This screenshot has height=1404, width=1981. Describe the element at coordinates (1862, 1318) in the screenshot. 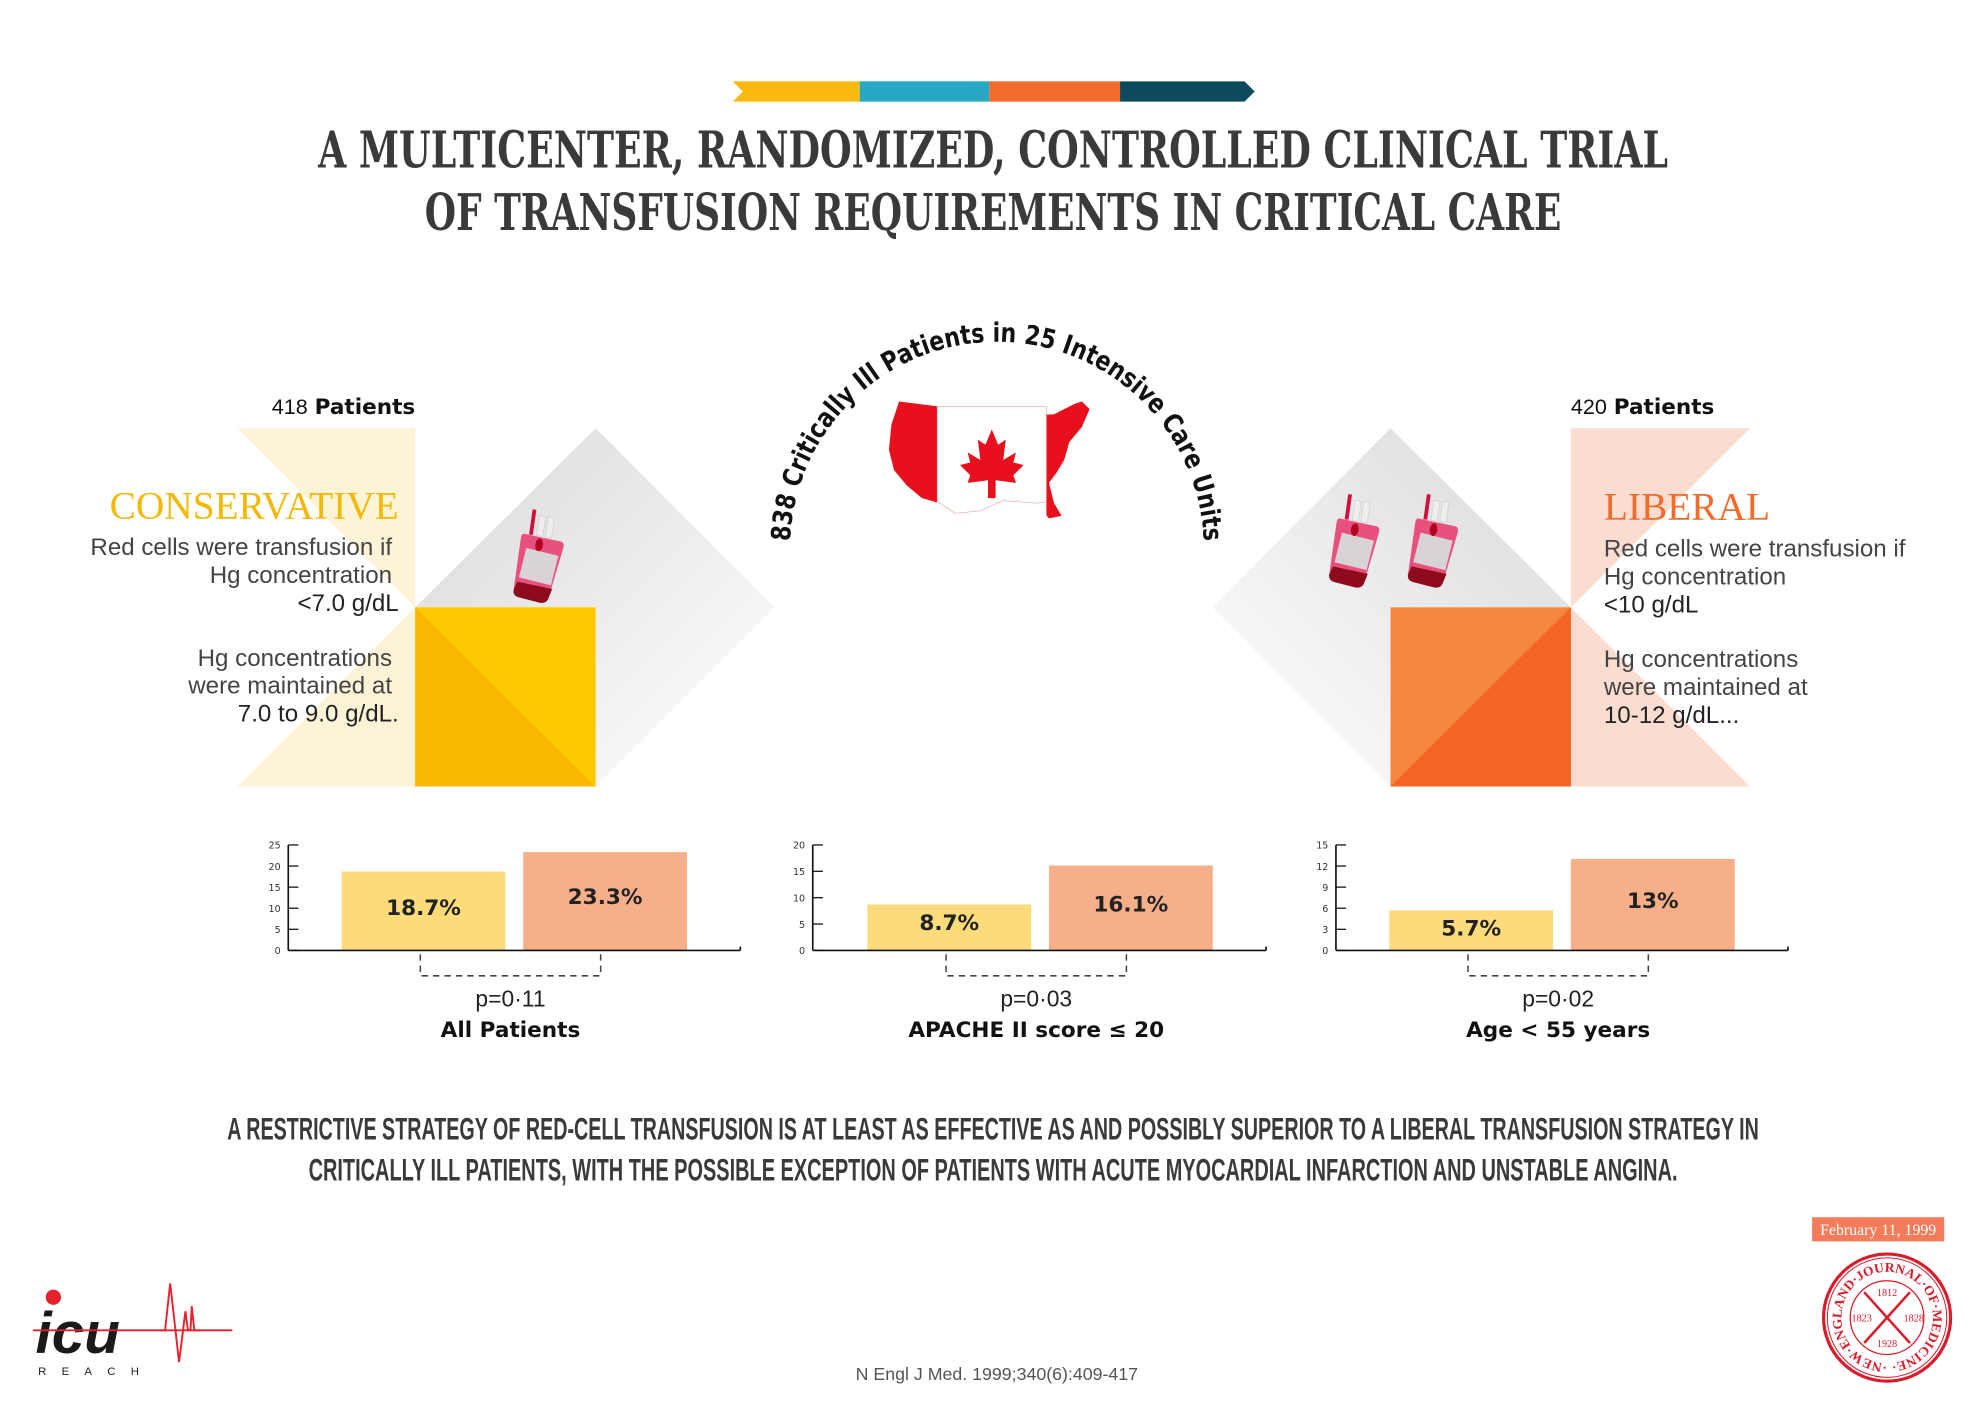

I see `seal-year: 1823` at that location.